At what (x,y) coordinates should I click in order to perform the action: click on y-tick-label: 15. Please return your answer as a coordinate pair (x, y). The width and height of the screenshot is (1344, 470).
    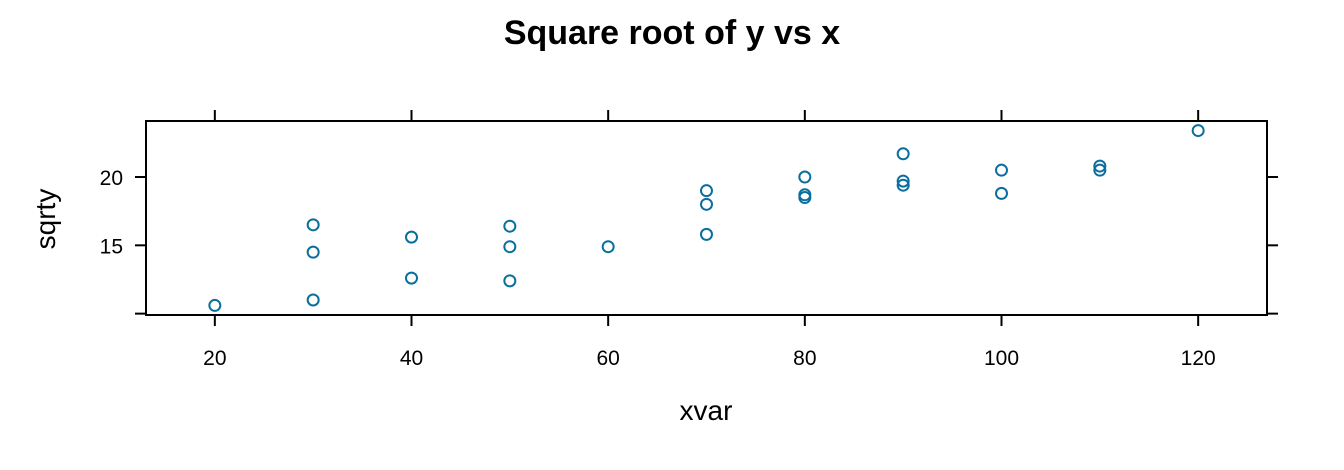
    Looking at the image, I should click on (111, 246).